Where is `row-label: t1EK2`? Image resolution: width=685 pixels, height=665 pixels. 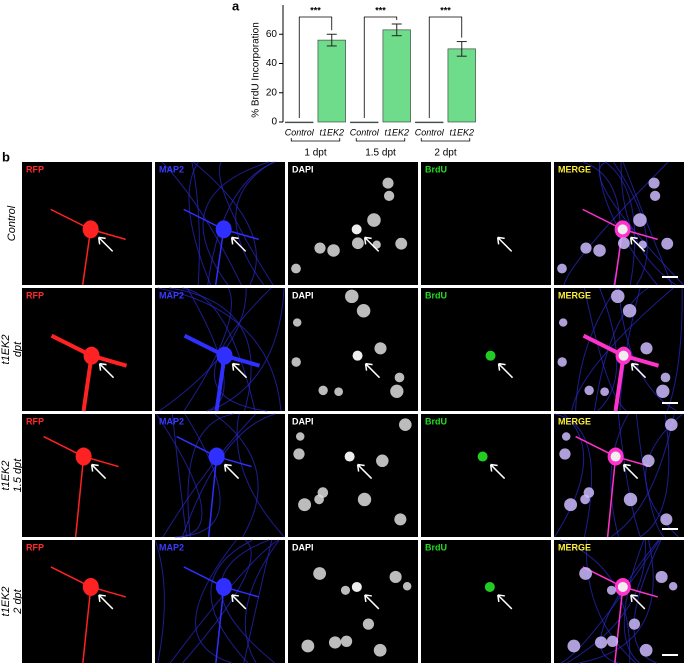
row-label: t1EK2 is located at coordinates (6, 602).